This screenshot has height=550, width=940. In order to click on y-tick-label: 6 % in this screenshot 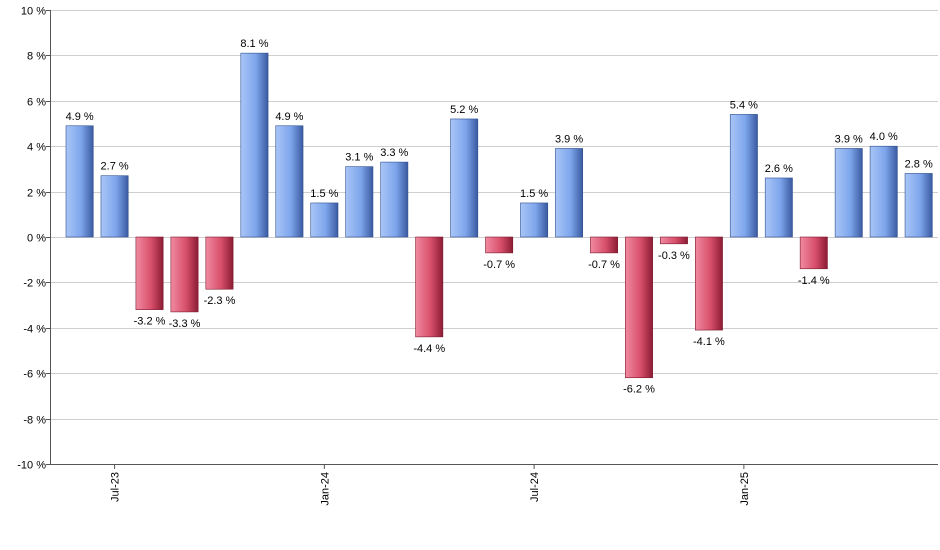, I will do `click(36, 103)`.